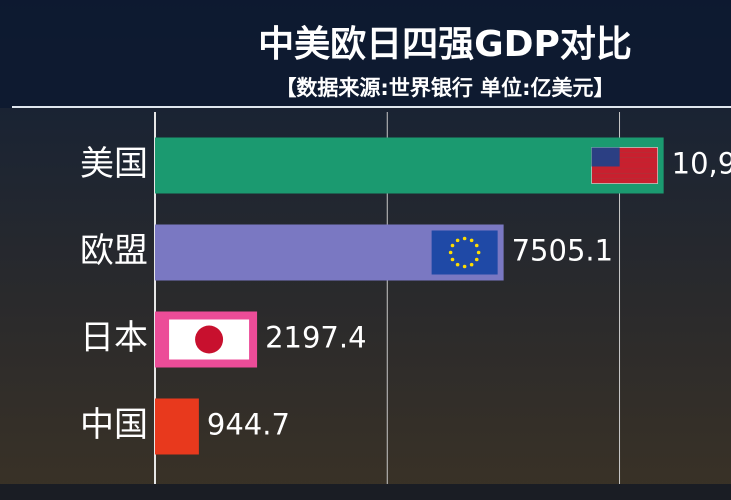  I want to click on flag-canton, so click(605, 157).